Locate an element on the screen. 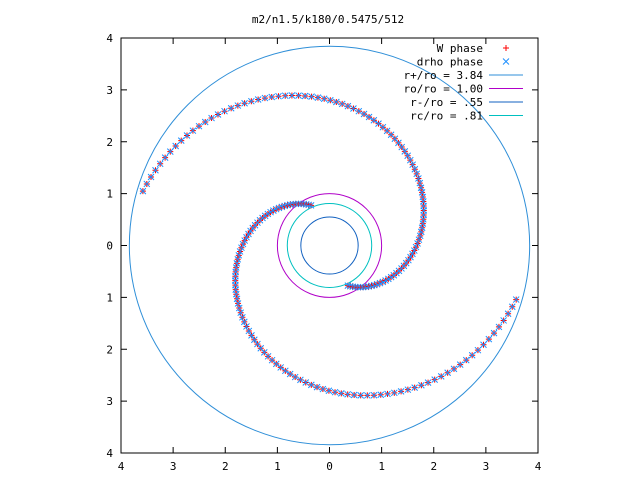 The image size is (640, 480). circle-ro is located at coordinates (329, 245).